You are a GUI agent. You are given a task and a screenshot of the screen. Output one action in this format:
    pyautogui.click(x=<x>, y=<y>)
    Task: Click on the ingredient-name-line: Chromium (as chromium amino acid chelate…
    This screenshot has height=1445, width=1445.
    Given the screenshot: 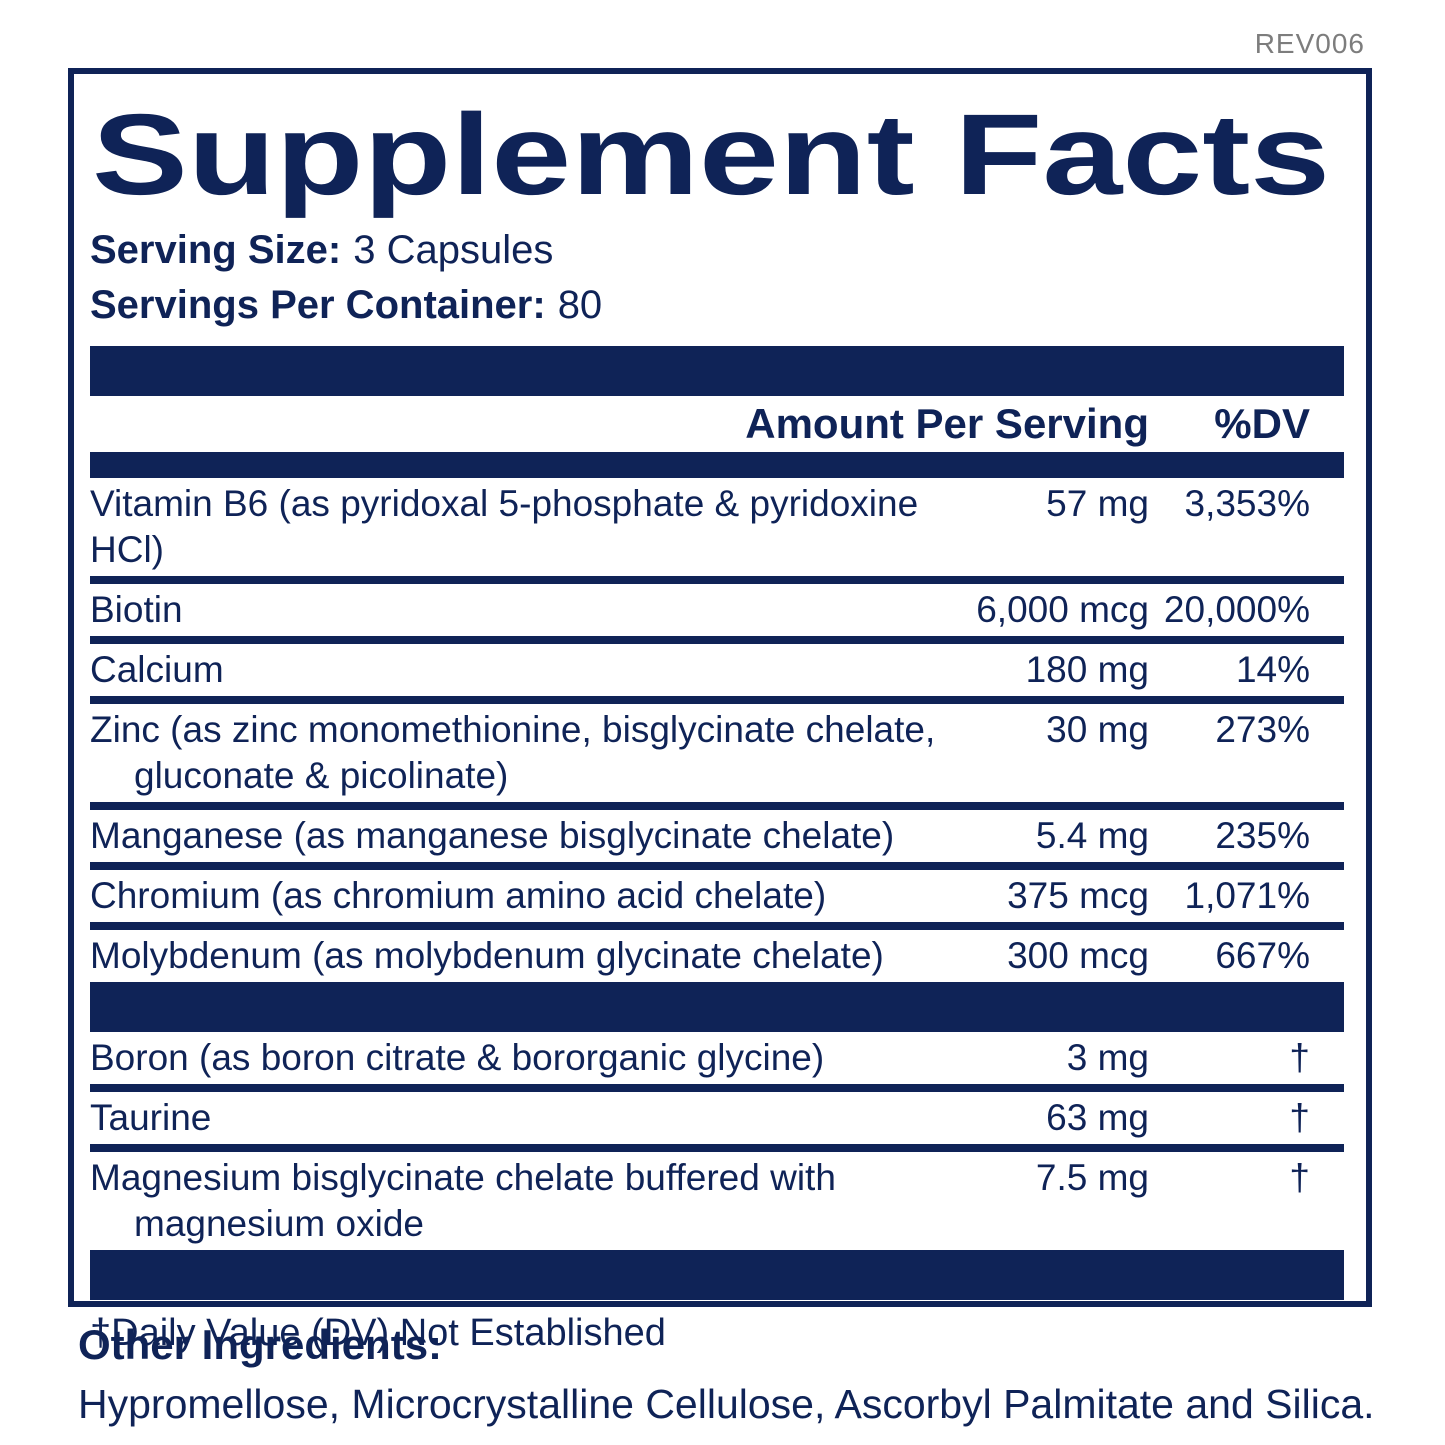 What is the action you would take?
    pyautogui.click(x=458, y=895)
    